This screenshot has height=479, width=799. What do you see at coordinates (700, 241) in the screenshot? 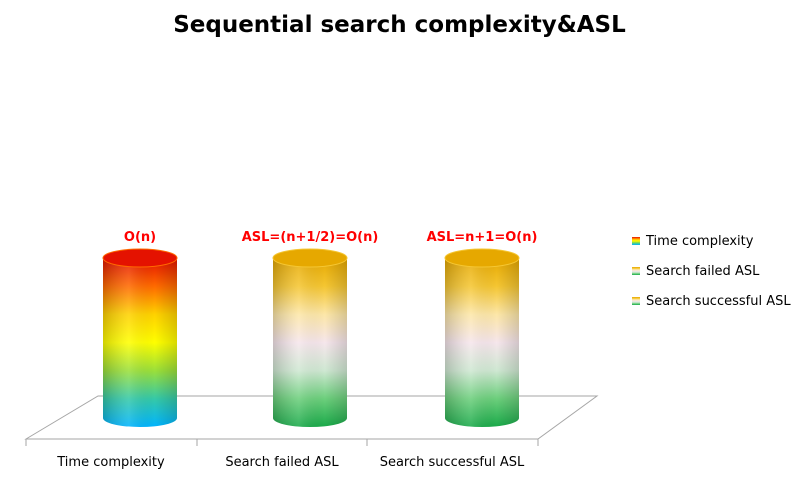
I see `legend-label: Time complexity` at bounding box center [700, 241].